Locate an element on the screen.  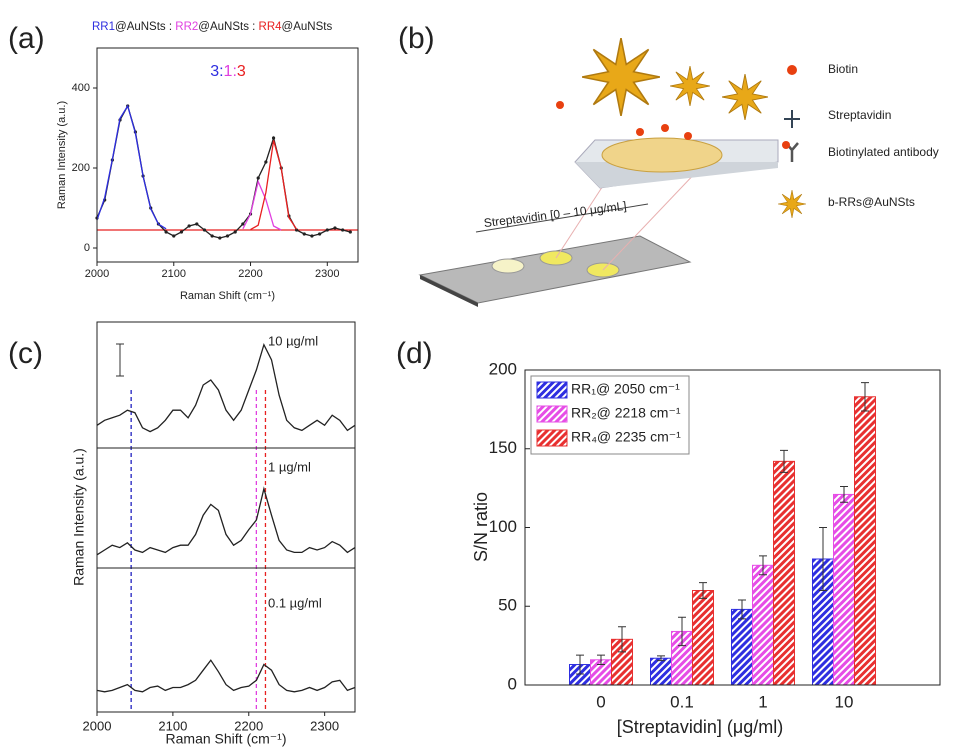
y-axis-label: S/N ratio is located at coordinates (481, 527).